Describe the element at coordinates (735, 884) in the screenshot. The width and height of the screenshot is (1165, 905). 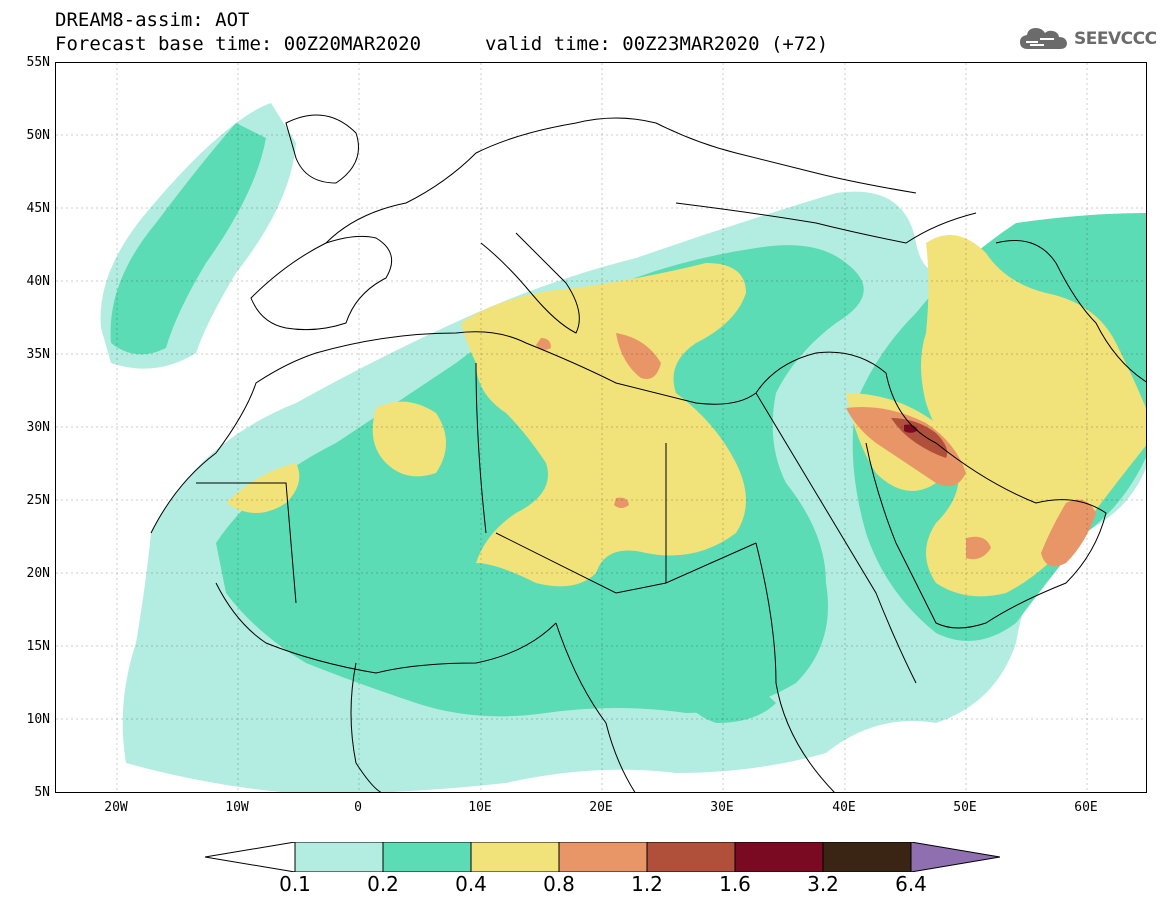
I see `colorbar-label: 1.6` at that location.